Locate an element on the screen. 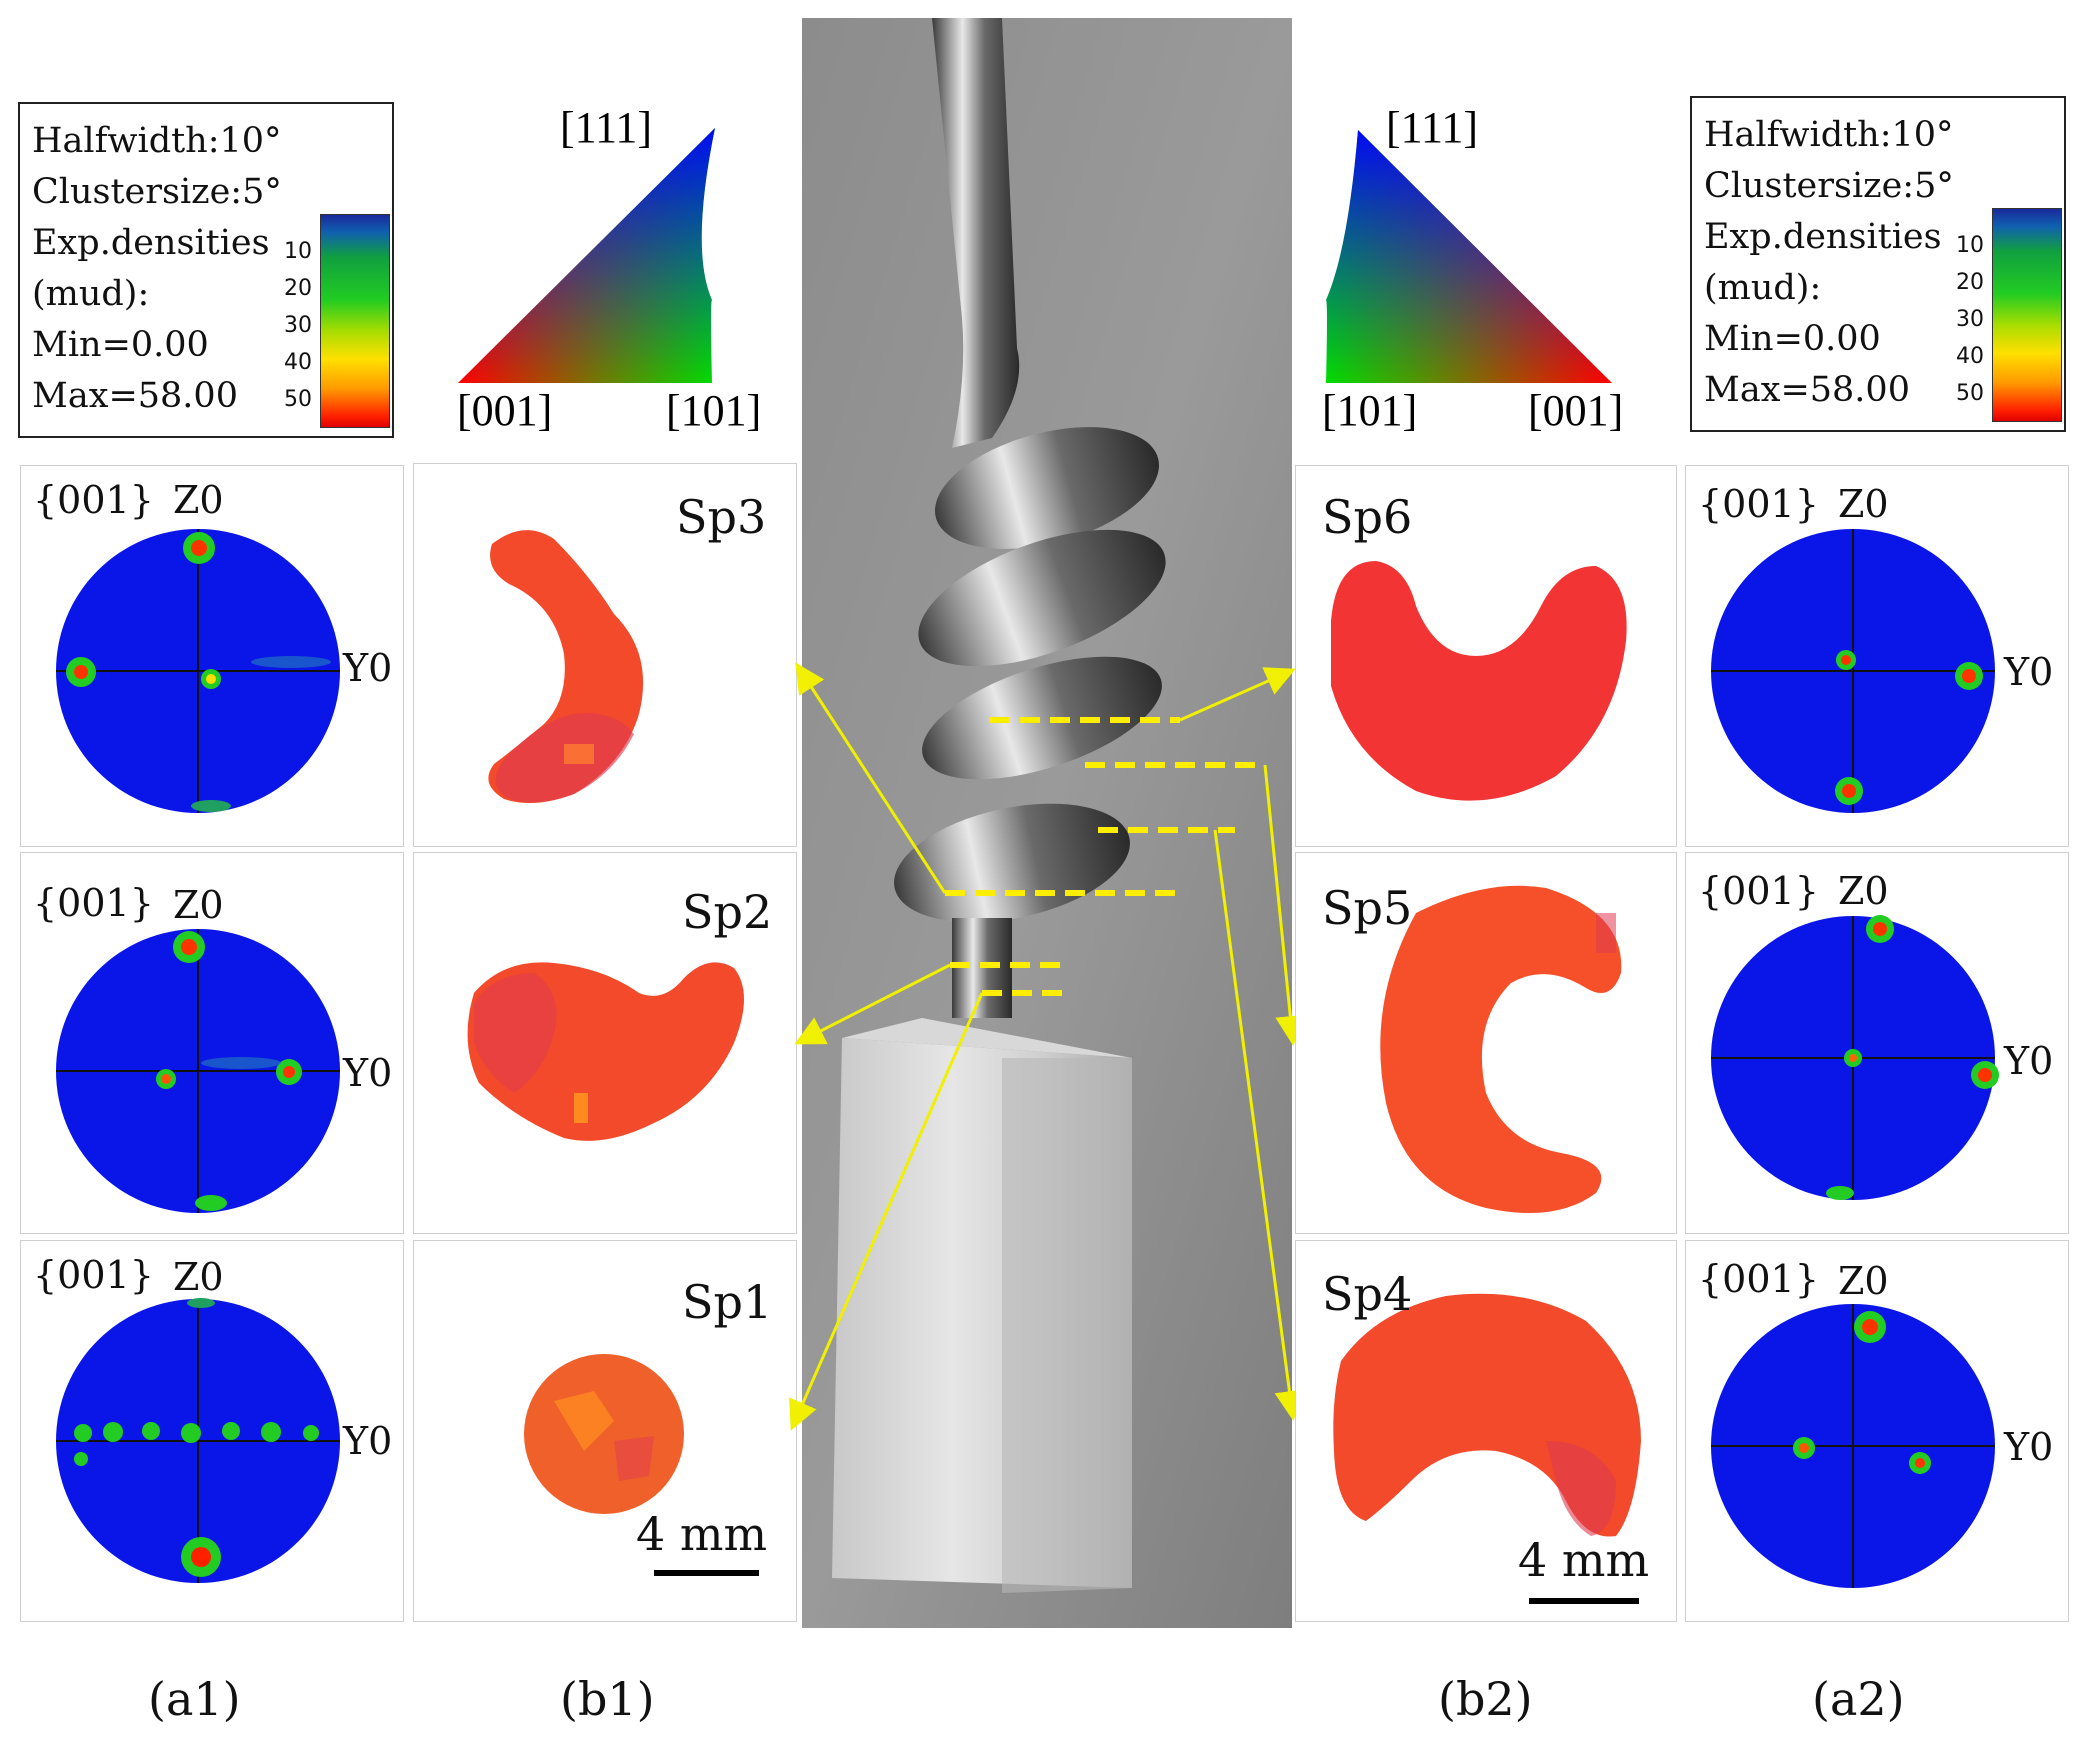 This screenshot has width=2080, height=1740. sample-label: Sp1 is located at coordinates (727, 1302).